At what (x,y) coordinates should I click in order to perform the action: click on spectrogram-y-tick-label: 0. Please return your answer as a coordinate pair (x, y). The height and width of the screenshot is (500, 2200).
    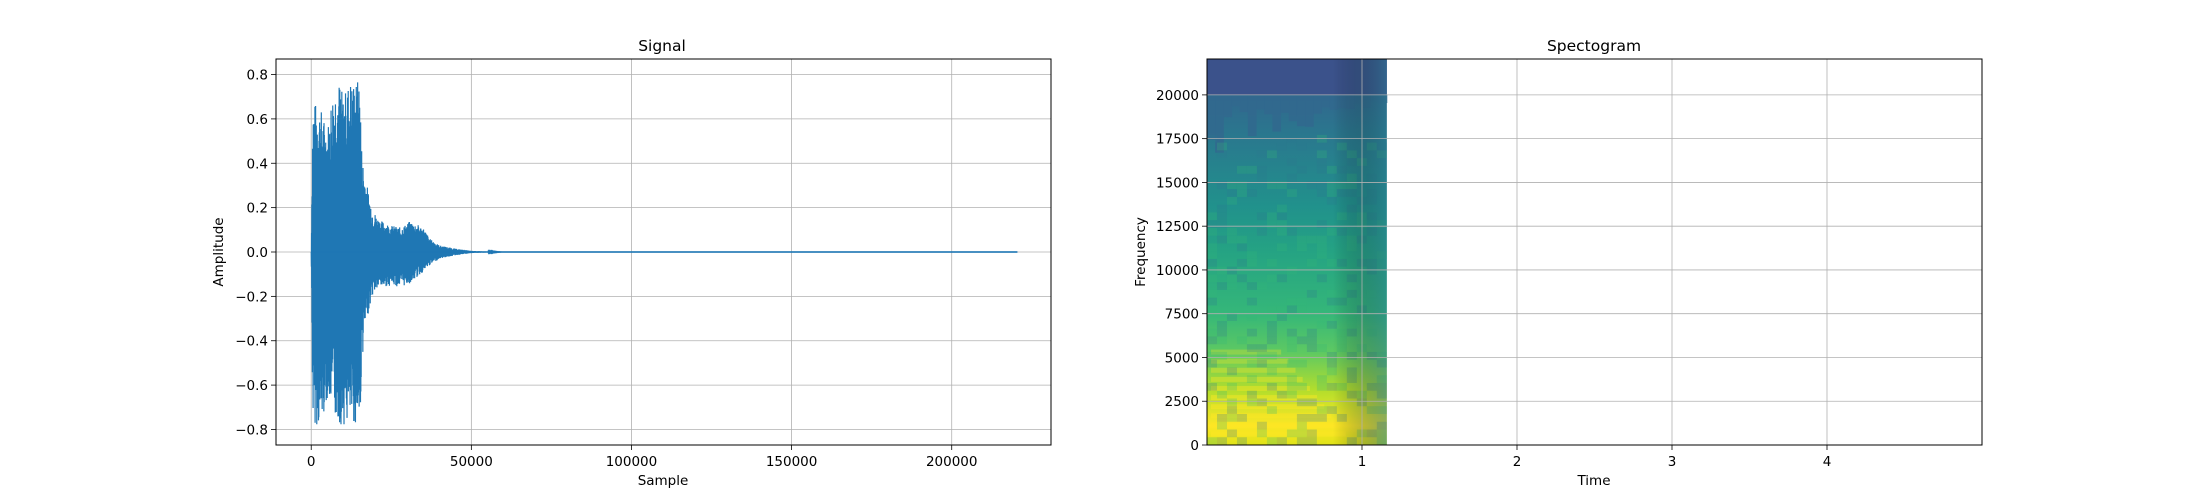
    Looking at the image, I should click on (1194, 446).